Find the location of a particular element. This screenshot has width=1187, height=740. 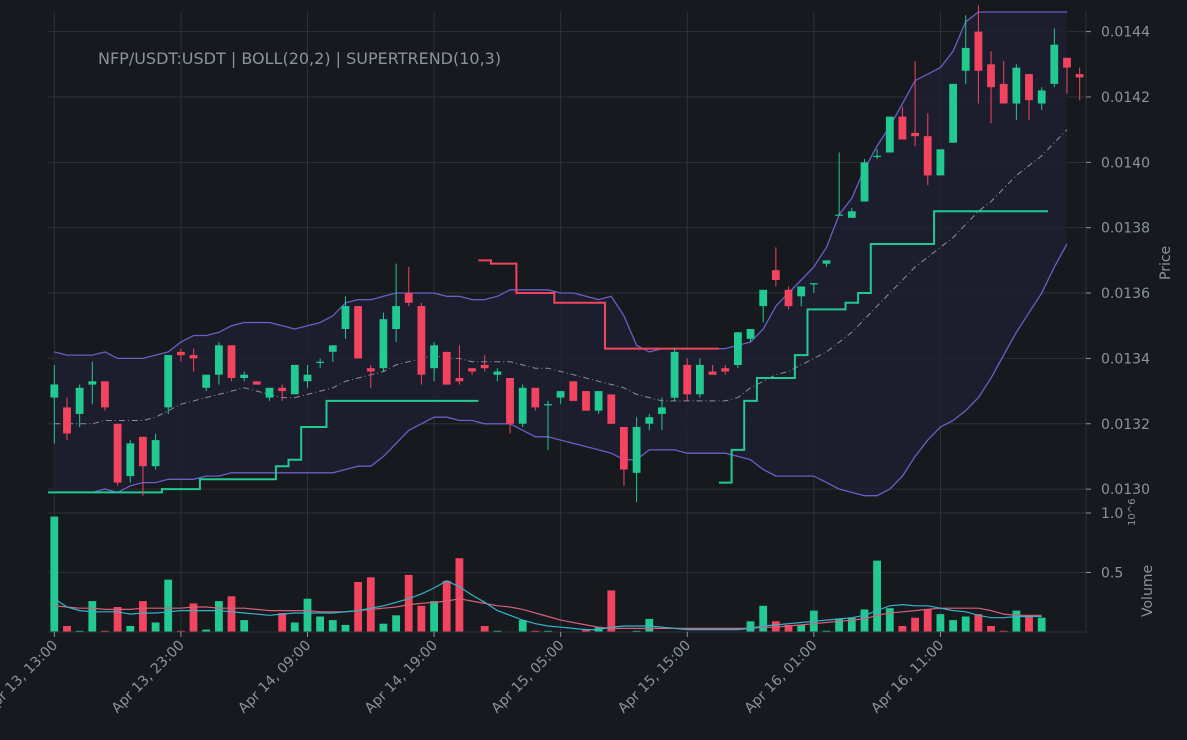

price-tick-label: 0.0142 is located at coordinates (1125, 98).